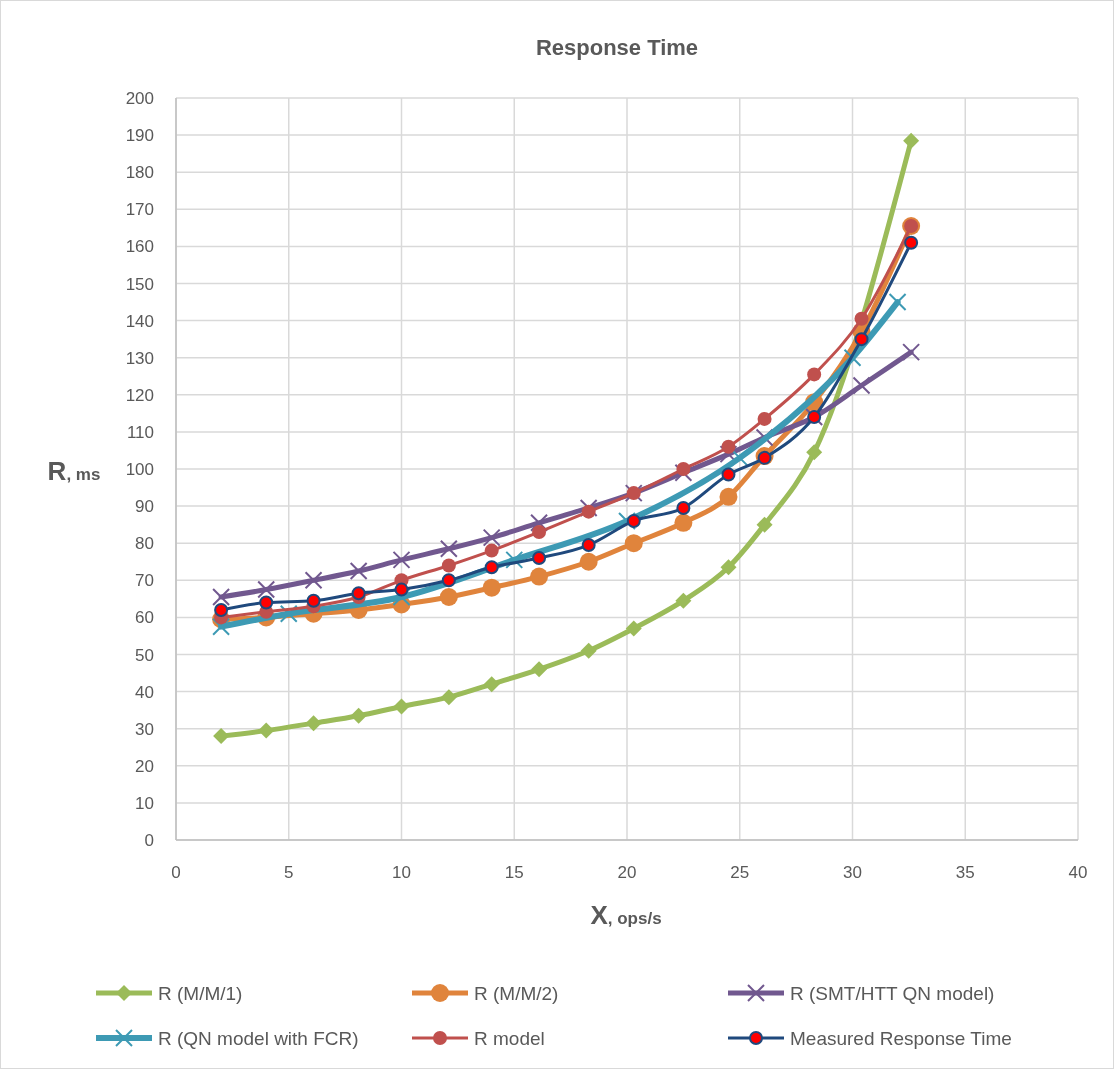 This screenshot has width=1115, height=1070. Describe the element at coordinates (144, 544) in the screenshot. I see `y-tick-label: 80` at that location.